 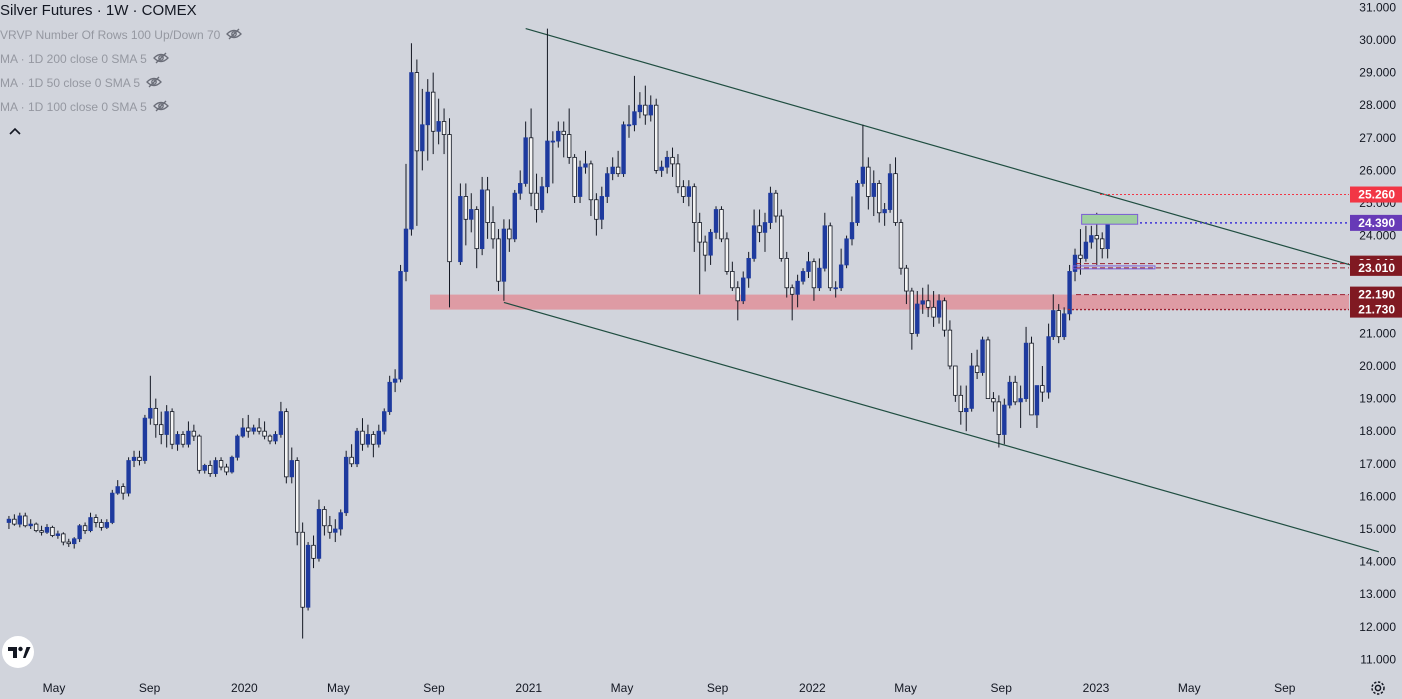 I want to click on indicator-label: MA · 1D 200 close 0 SMA 5, so click(x=73, y=59).